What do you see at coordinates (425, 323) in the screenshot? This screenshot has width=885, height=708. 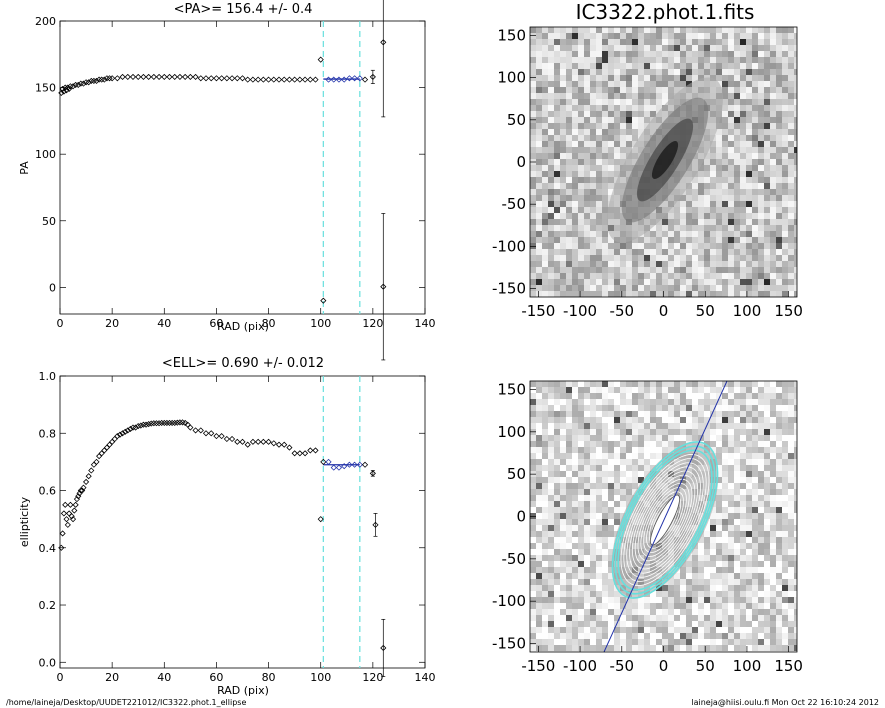 I see `x-tick-label: 140` at bounding box center [425, 323].